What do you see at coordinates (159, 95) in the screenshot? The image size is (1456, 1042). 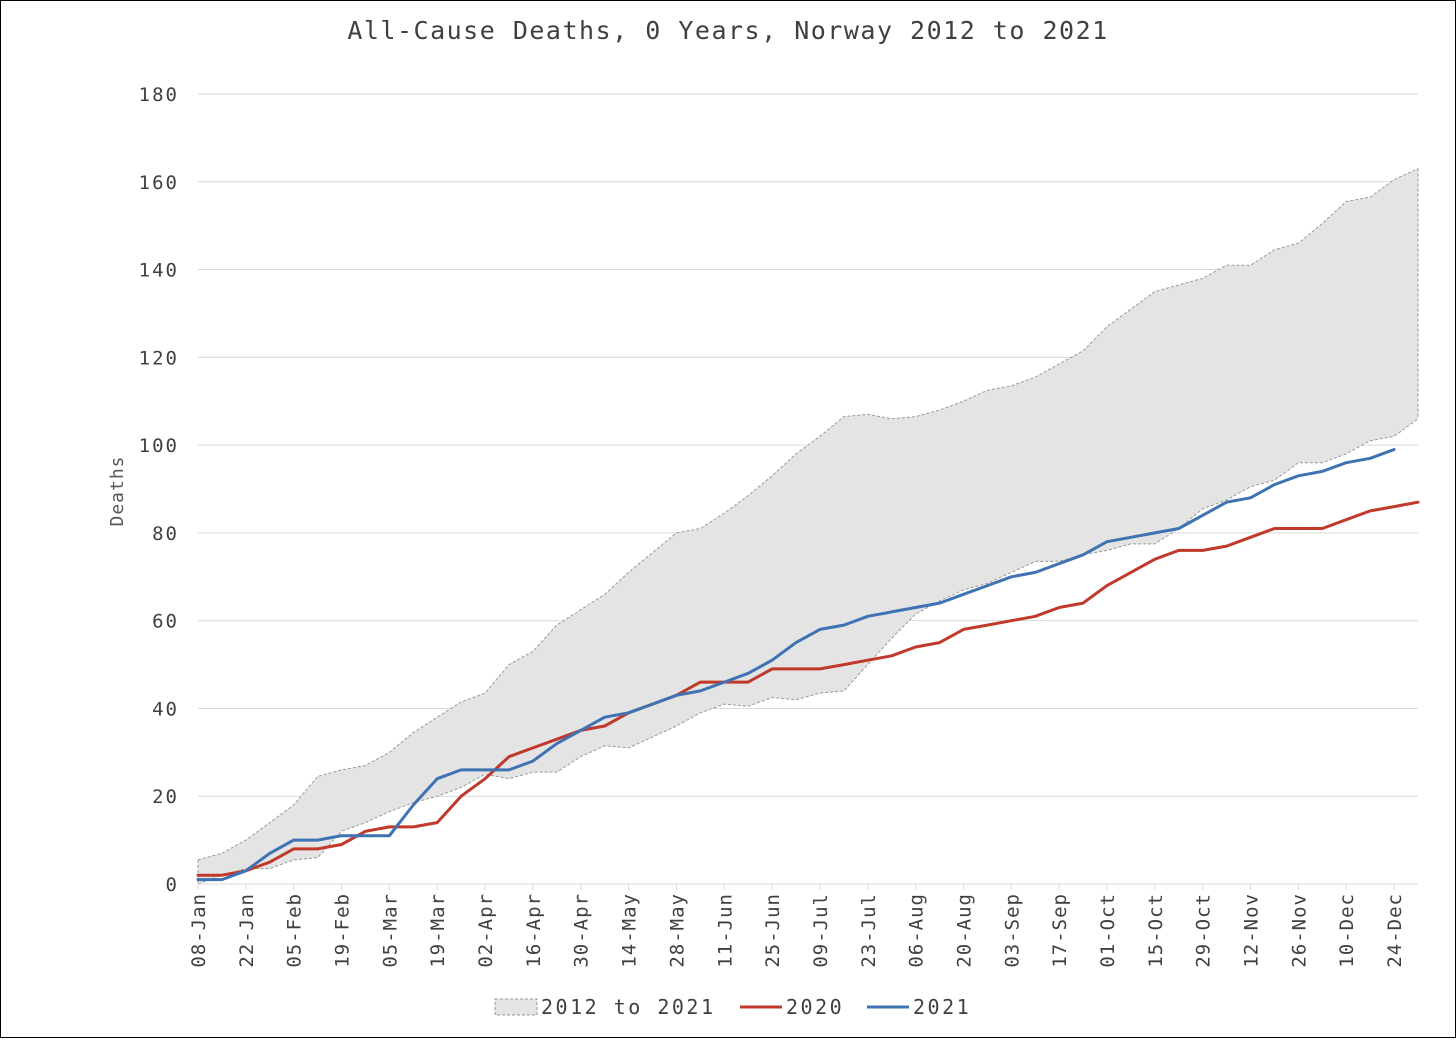 I see `y-tick-label: 180` at bounding box center [159, 95].